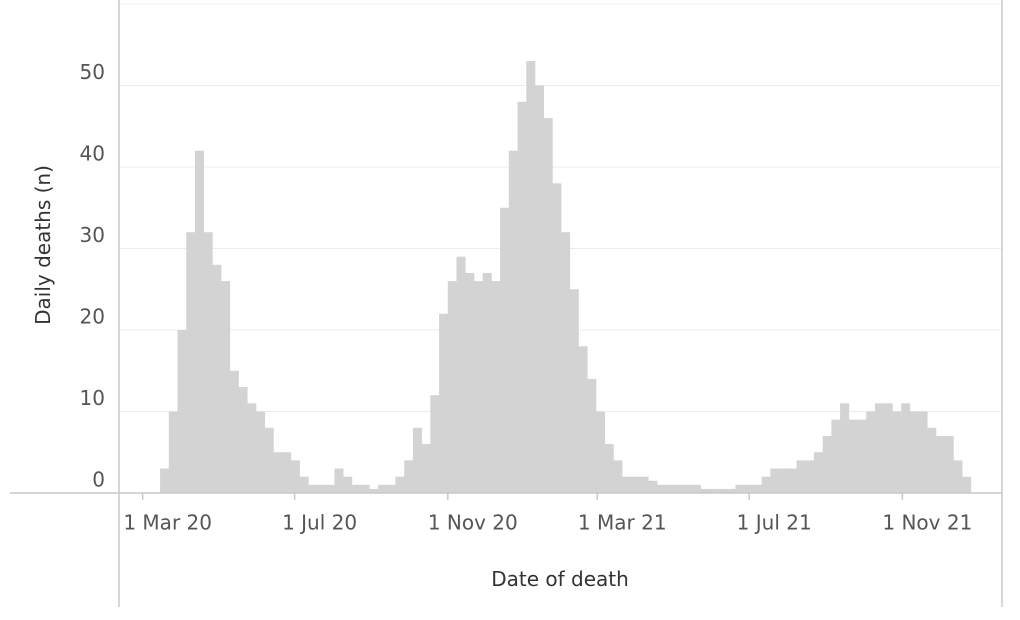 Image resolution: width=1020 pixels, height=620 pixels. Describe the element at coordinates (927, 523) in the screenshot. I see `x-tick-label: 1 Nov 21` at that location.